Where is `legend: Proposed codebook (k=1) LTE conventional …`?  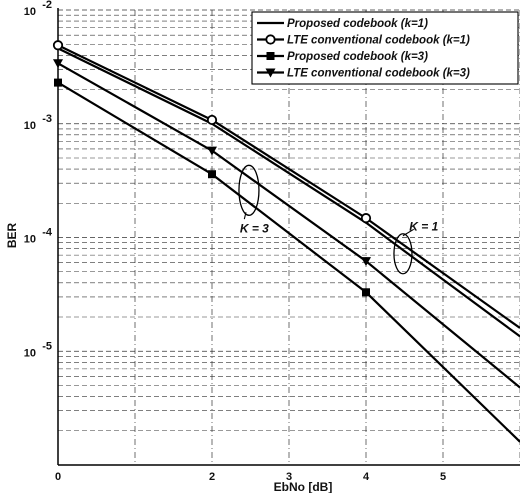 legend: Proposed codebook (k=1) LTE conventional … is located at coordinates (385, 48).